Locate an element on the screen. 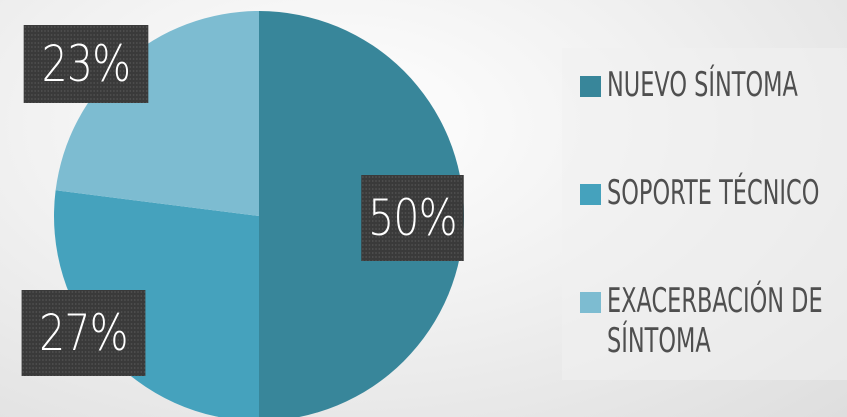  legend-item-exacerbacion: EXACERBACIÓN DE SÍNTOMA is located at coordinates (713, 321).